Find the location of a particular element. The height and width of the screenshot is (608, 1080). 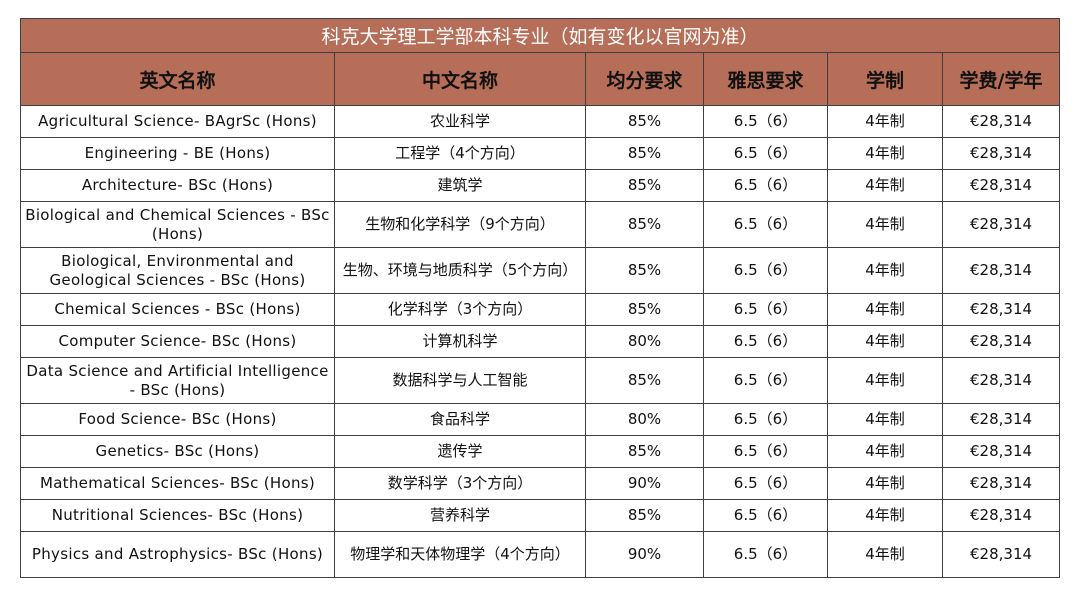

english-name-cell: Chemical Sciences - BSc (Hons) is located at coordinates (177, 309).